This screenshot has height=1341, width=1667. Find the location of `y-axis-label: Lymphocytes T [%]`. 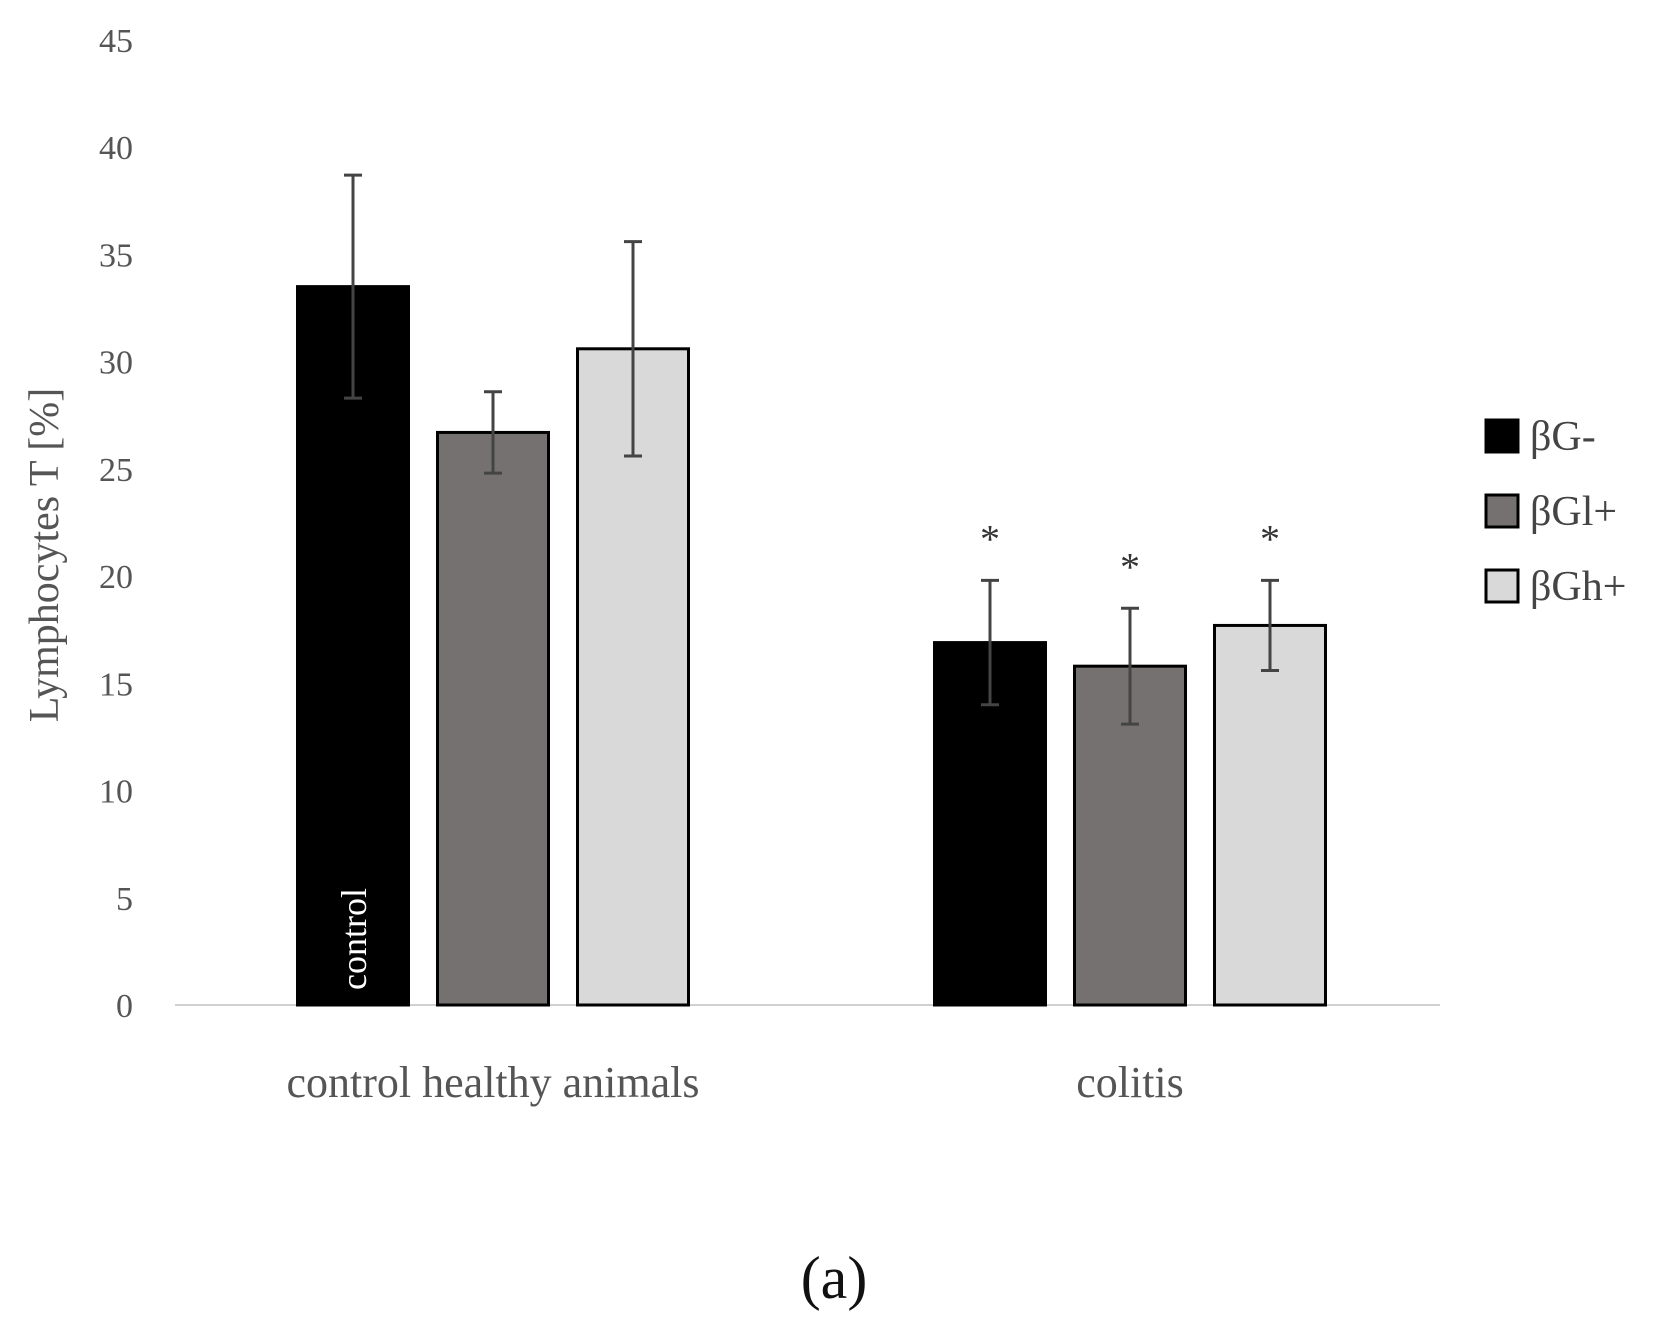

y-axis-label: Lymphocytes T [%] is located at coordinates (45, 555).